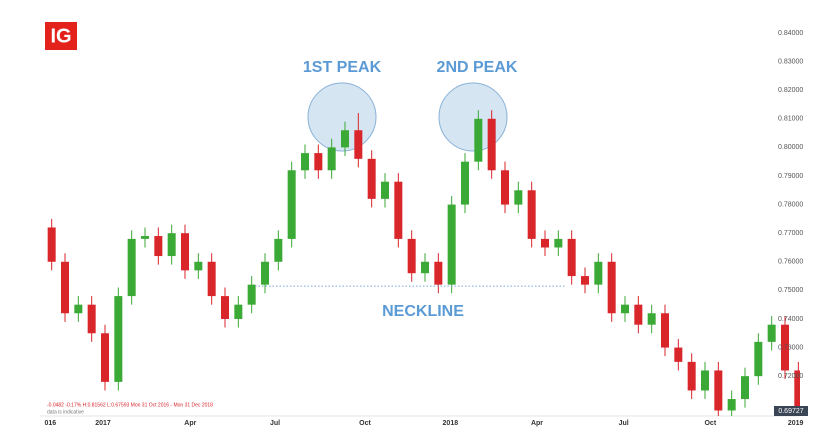 This screenshot has height=445, width=837. I want to click on x-tick-label: 016, so click(50, 423).